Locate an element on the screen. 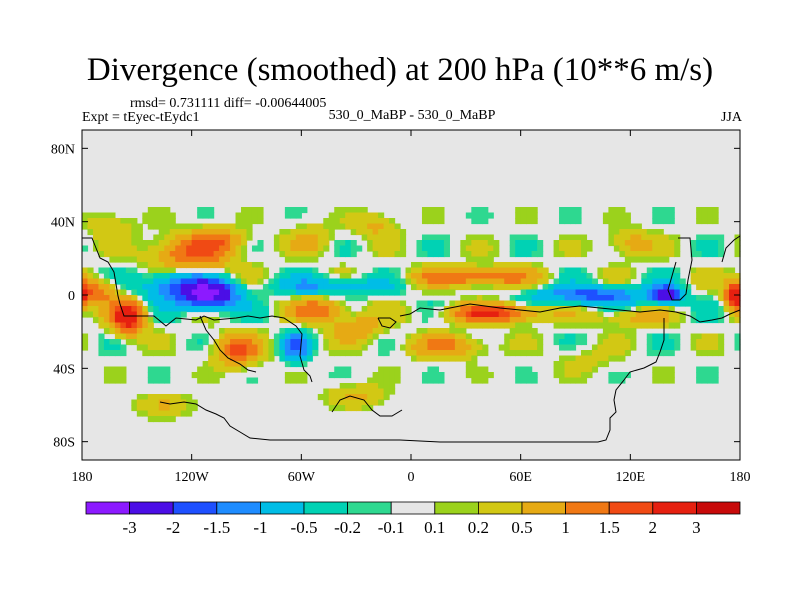  x-tick-label: 0 is located at coordinates (411, 477).